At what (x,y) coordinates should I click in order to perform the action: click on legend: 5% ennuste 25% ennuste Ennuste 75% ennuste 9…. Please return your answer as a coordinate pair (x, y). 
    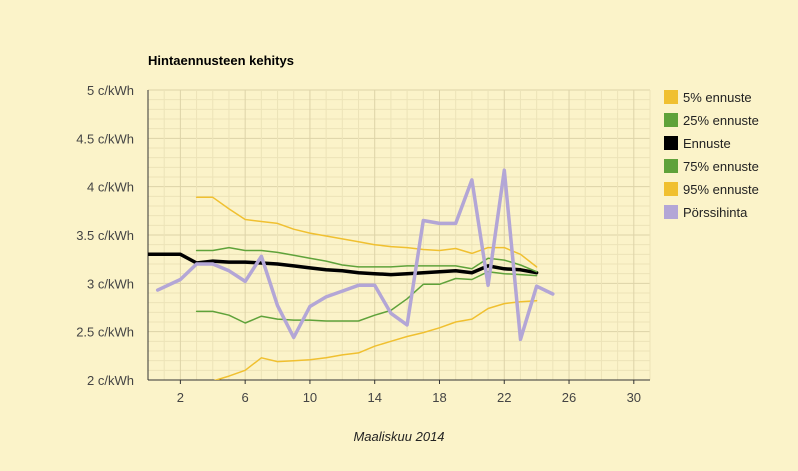
    Looking at the image, I should click on (711, 155).